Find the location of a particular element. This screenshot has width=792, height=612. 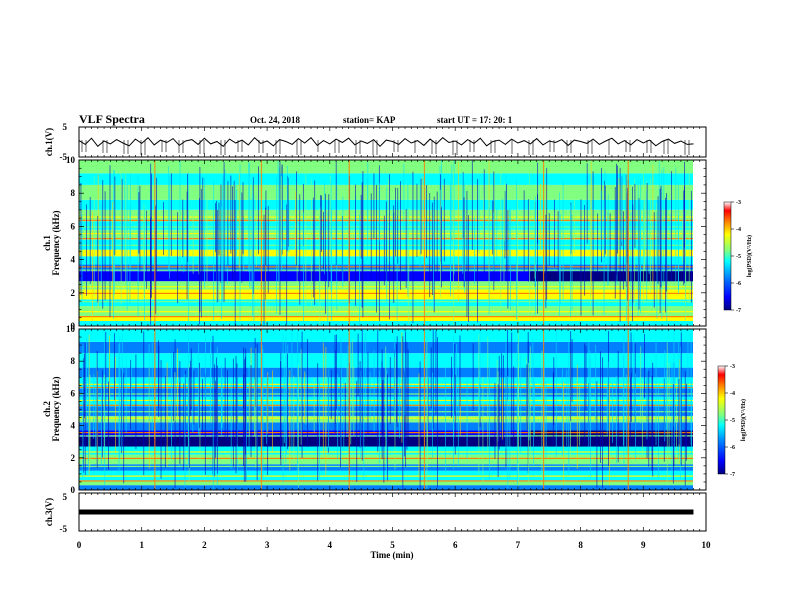

sferic-streak is located at coordinates (628, 243).